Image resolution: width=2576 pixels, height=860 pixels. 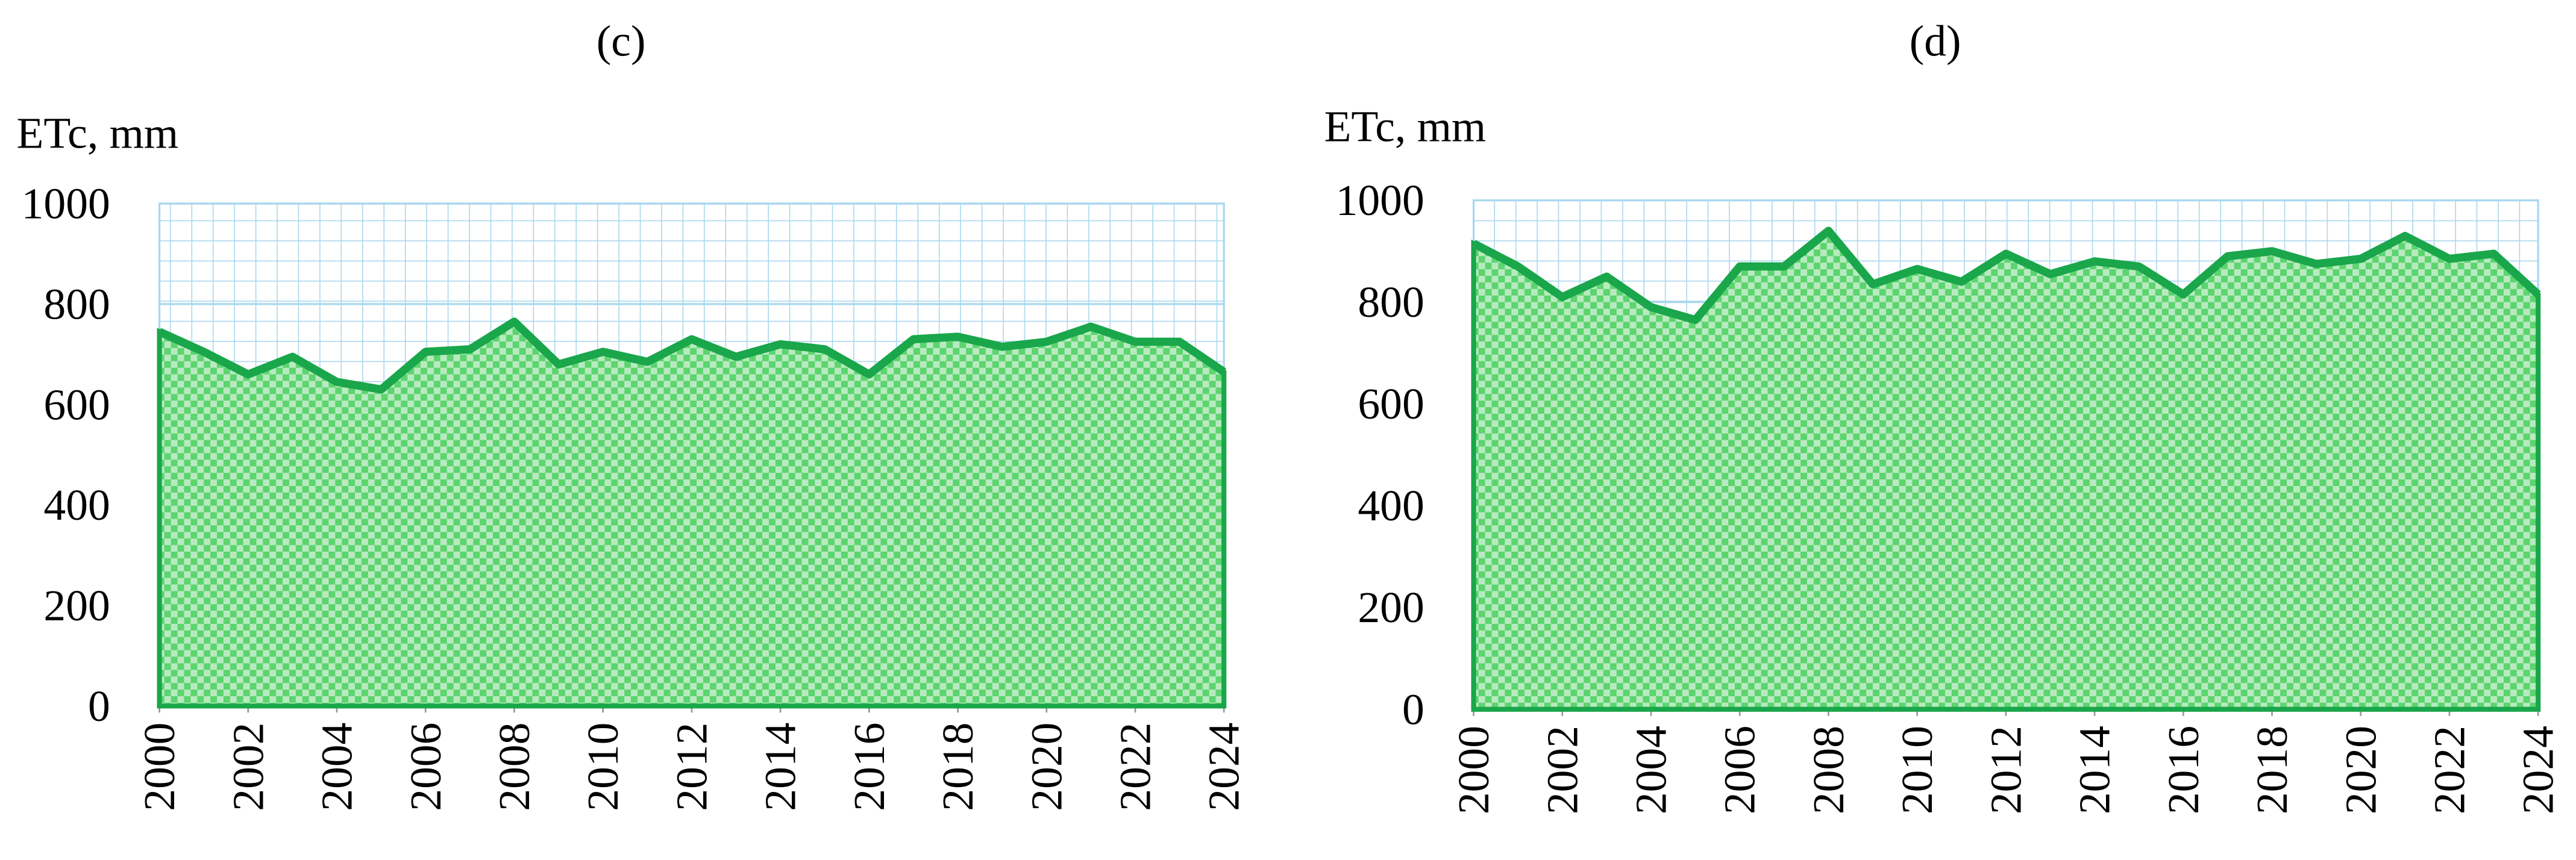 What do you see at coordinates (1935, 41) in the screenshot?
I see `chart-title: (d)` at bounding box center [1935, 41].